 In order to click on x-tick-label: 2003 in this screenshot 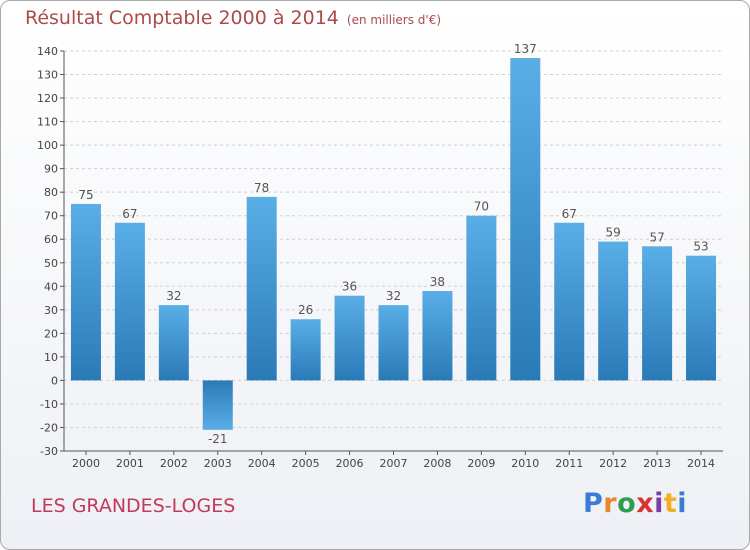, I will do `click(218, 463)`.